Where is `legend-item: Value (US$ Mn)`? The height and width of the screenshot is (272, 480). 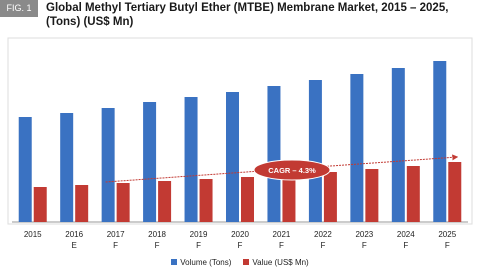 legend-item: Value (US$ Mn) is located at coordinates (276, 262).